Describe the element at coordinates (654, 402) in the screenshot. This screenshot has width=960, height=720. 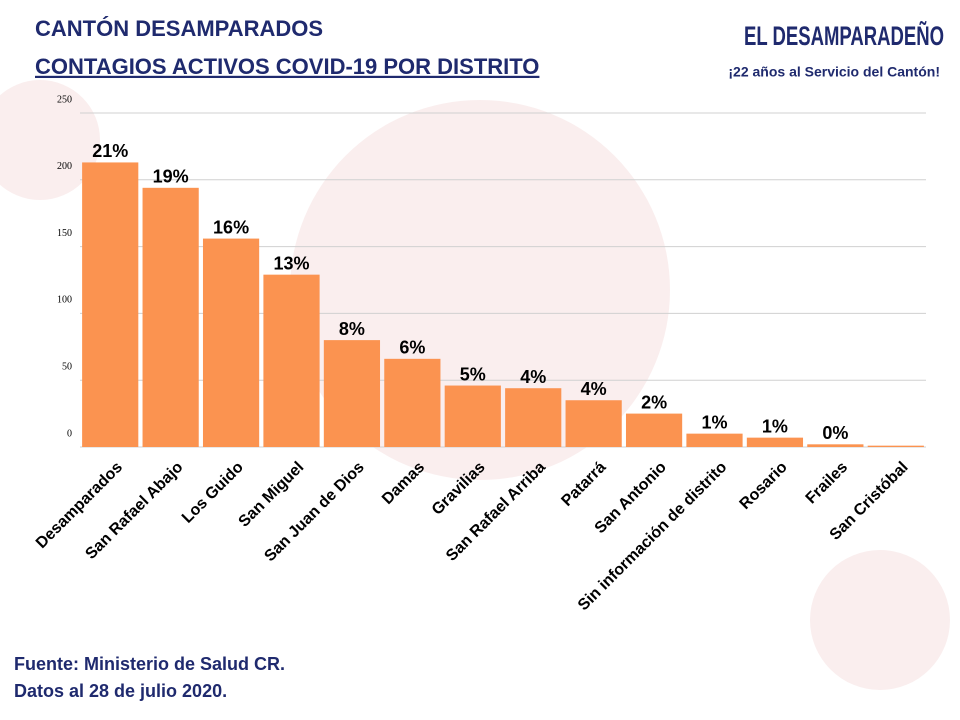
I see `value-label: 2%` at that location.